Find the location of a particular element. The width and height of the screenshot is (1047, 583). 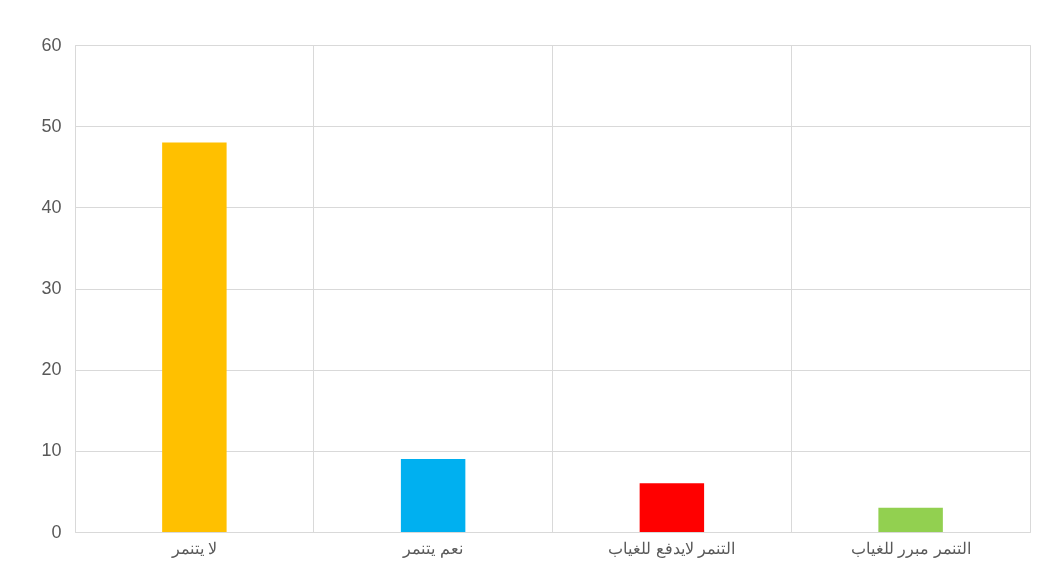

x-tick-label: التنمر لايدفع للغياب is located at coordinates (672, 548).